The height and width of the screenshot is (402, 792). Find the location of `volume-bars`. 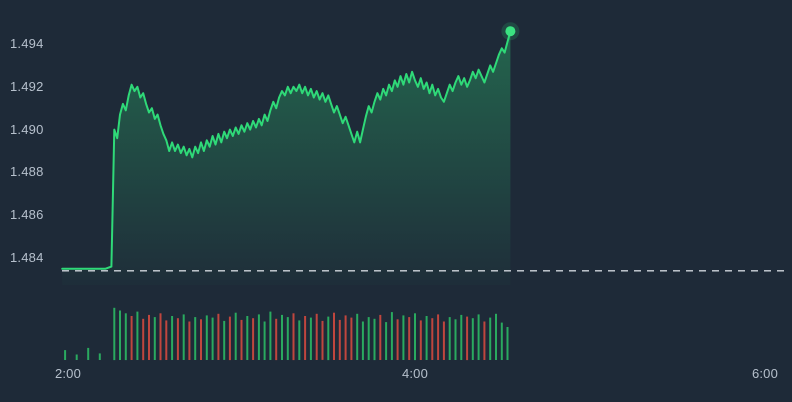

volume-bars is located at coordinates (286, 334).